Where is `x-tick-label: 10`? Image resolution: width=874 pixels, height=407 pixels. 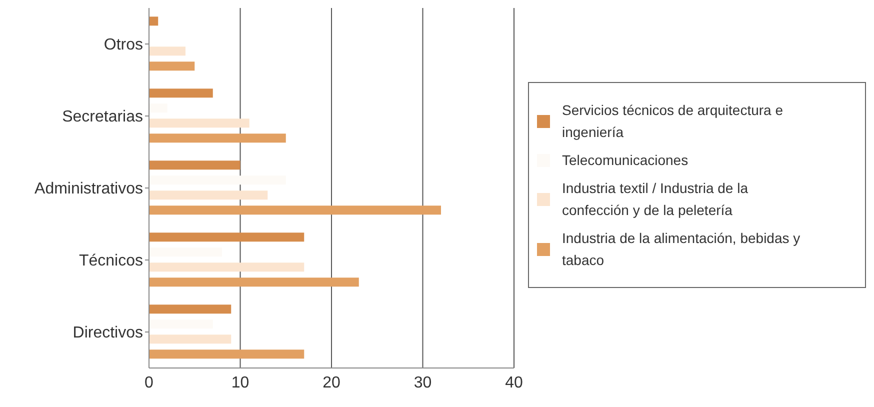 x-tick-label: 10 is located at coordinates (240, 383).